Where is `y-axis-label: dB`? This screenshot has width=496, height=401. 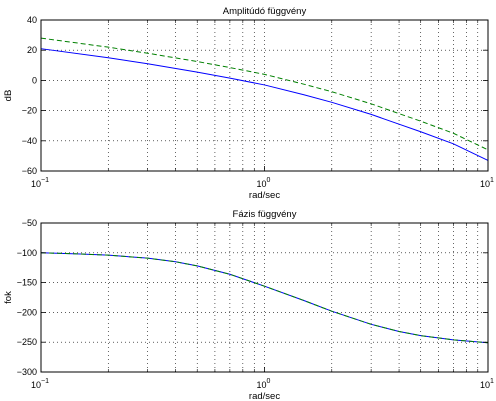 y-axis-label: dB is located at coordinates (8, 96).